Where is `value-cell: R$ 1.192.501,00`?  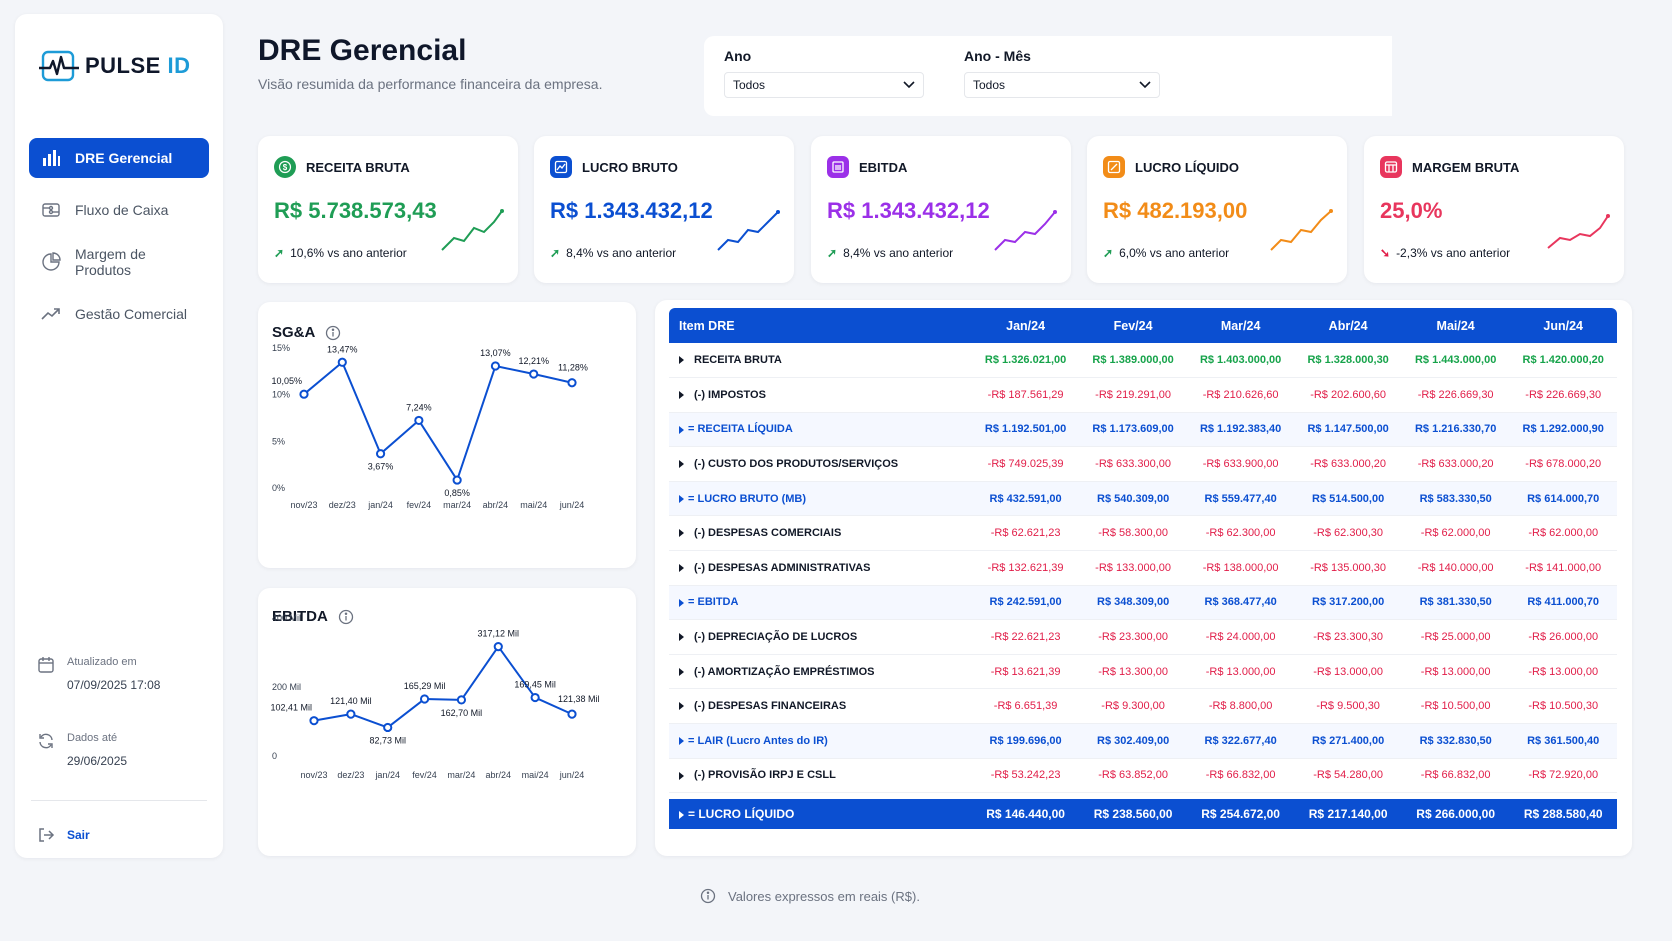 value-cell: R$ 1.192.501,00 is located at coordinates (1025, 430).